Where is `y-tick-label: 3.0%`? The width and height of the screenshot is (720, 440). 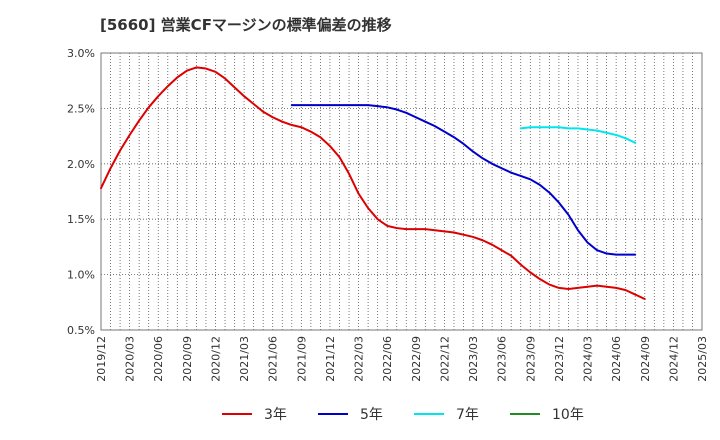
y-tick-label: 3.0% is located at coordinates (81, 53).